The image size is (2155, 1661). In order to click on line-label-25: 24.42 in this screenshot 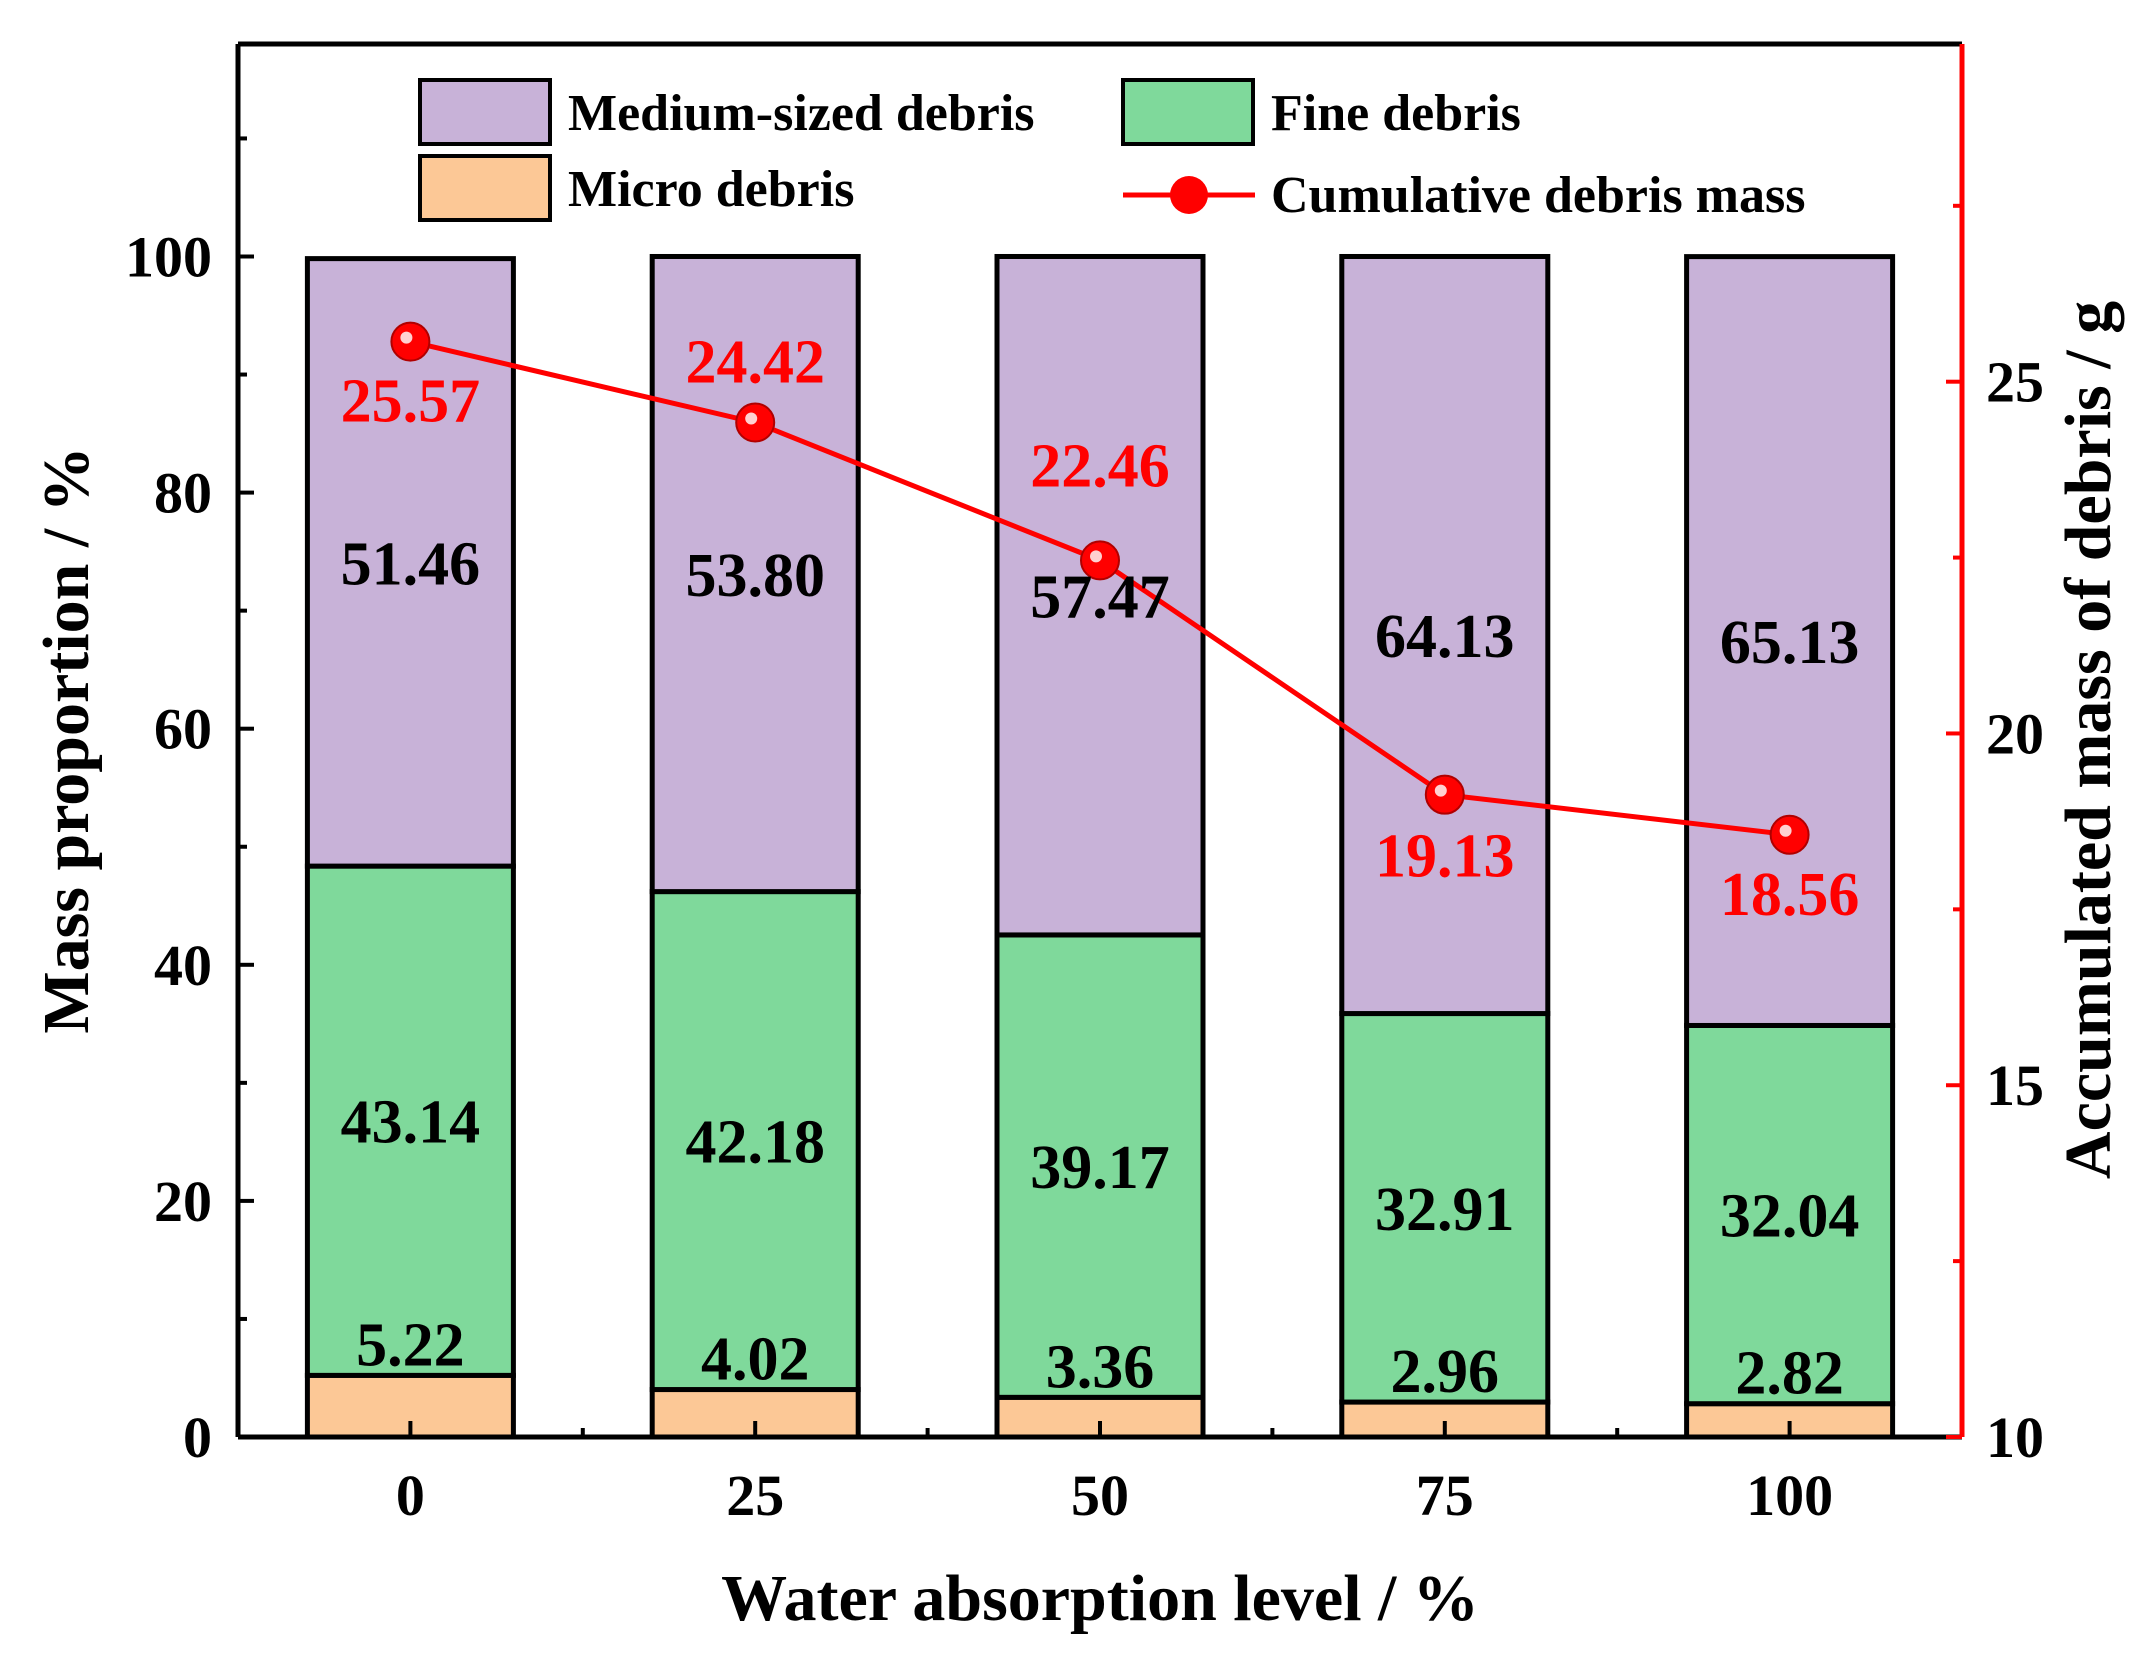, I will do `click(755, 363)`.